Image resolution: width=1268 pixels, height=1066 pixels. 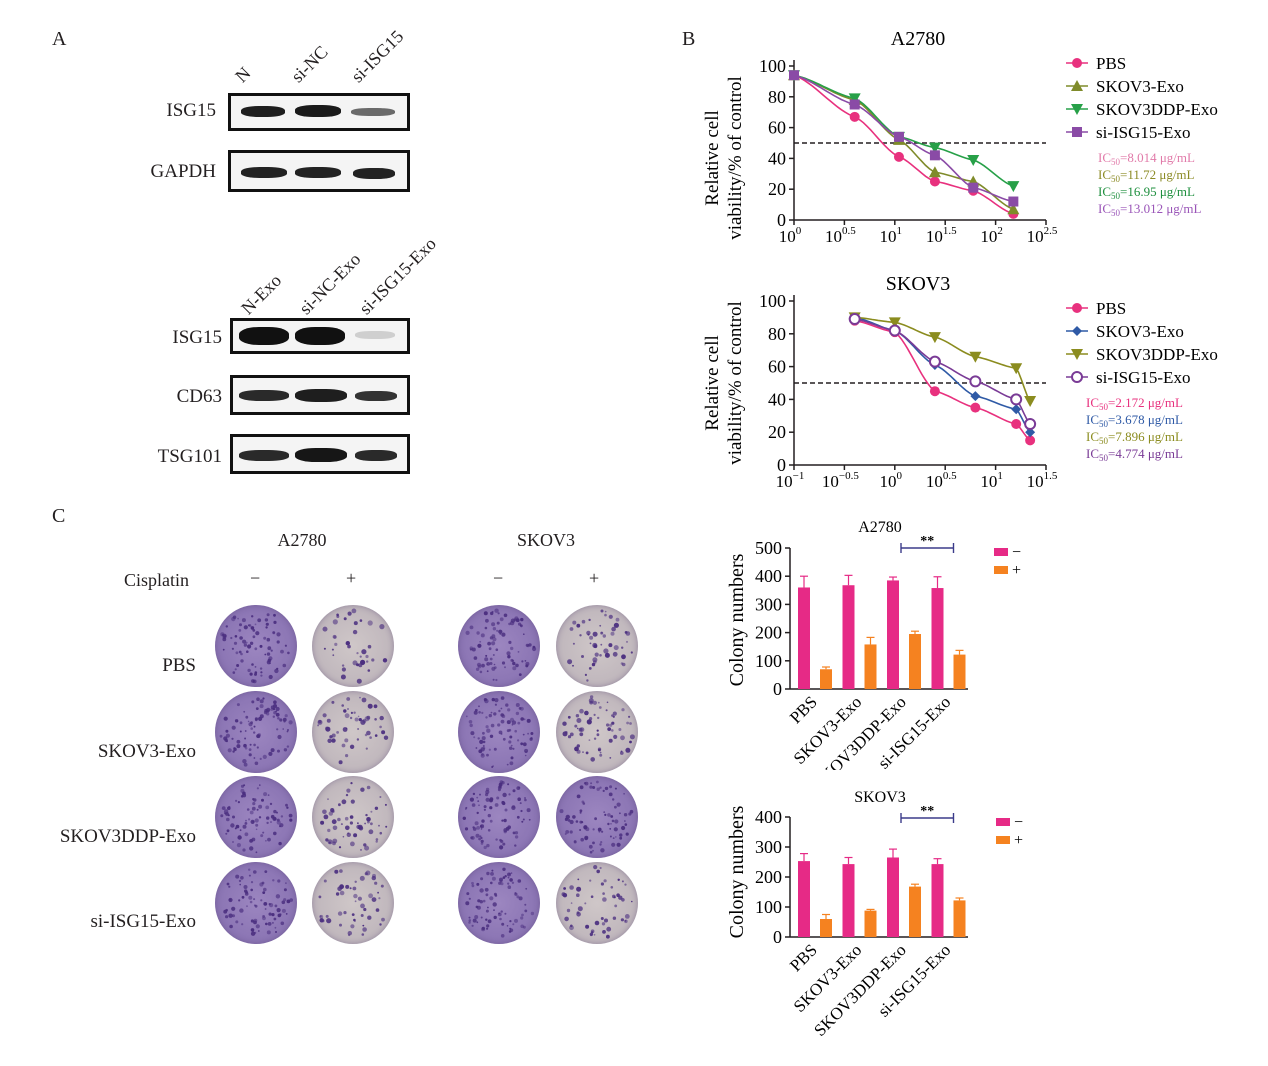 I want to click on ic50-annotation: IC50=13.012 μg/mL, so click(x=1150, y=209).